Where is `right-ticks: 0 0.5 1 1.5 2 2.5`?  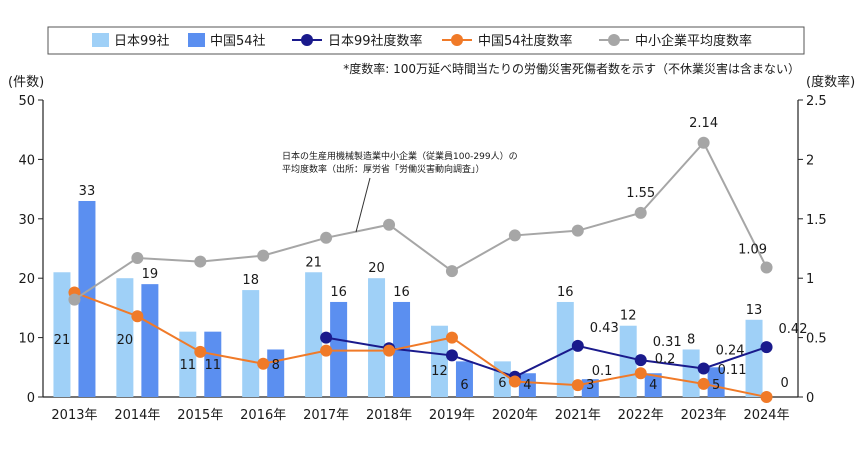
right-ticks: 0 0.5 1 1.5 2 2.5 is located at coordinates (812, 250).